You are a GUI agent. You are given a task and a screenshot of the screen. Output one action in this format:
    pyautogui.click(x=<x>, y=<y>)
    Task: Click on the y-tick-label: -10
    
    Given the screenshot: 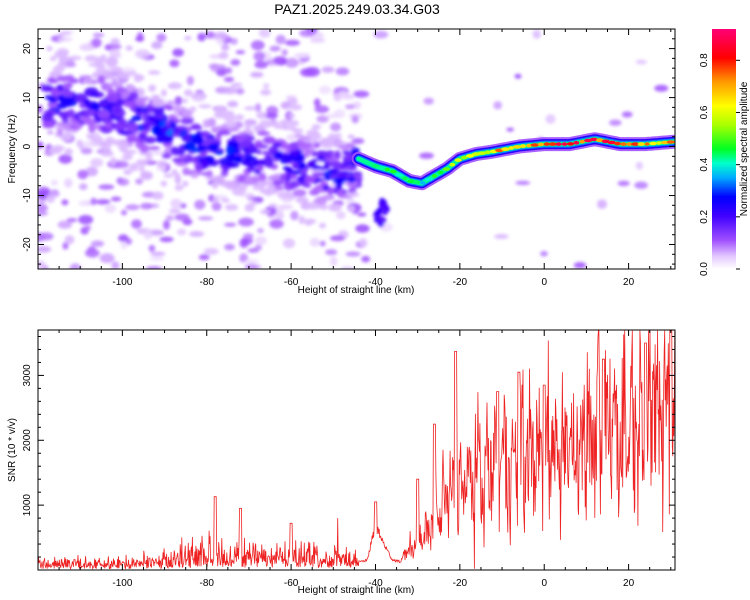 What is the action you would take?
    pyautogui.click(x=27, y=195)
    